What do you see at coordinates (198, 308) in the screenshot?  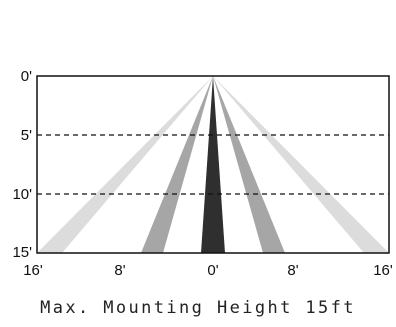 I see `mounting-height-caption: Max. Mounting Height 15ft` at bounding box center [198, 308].